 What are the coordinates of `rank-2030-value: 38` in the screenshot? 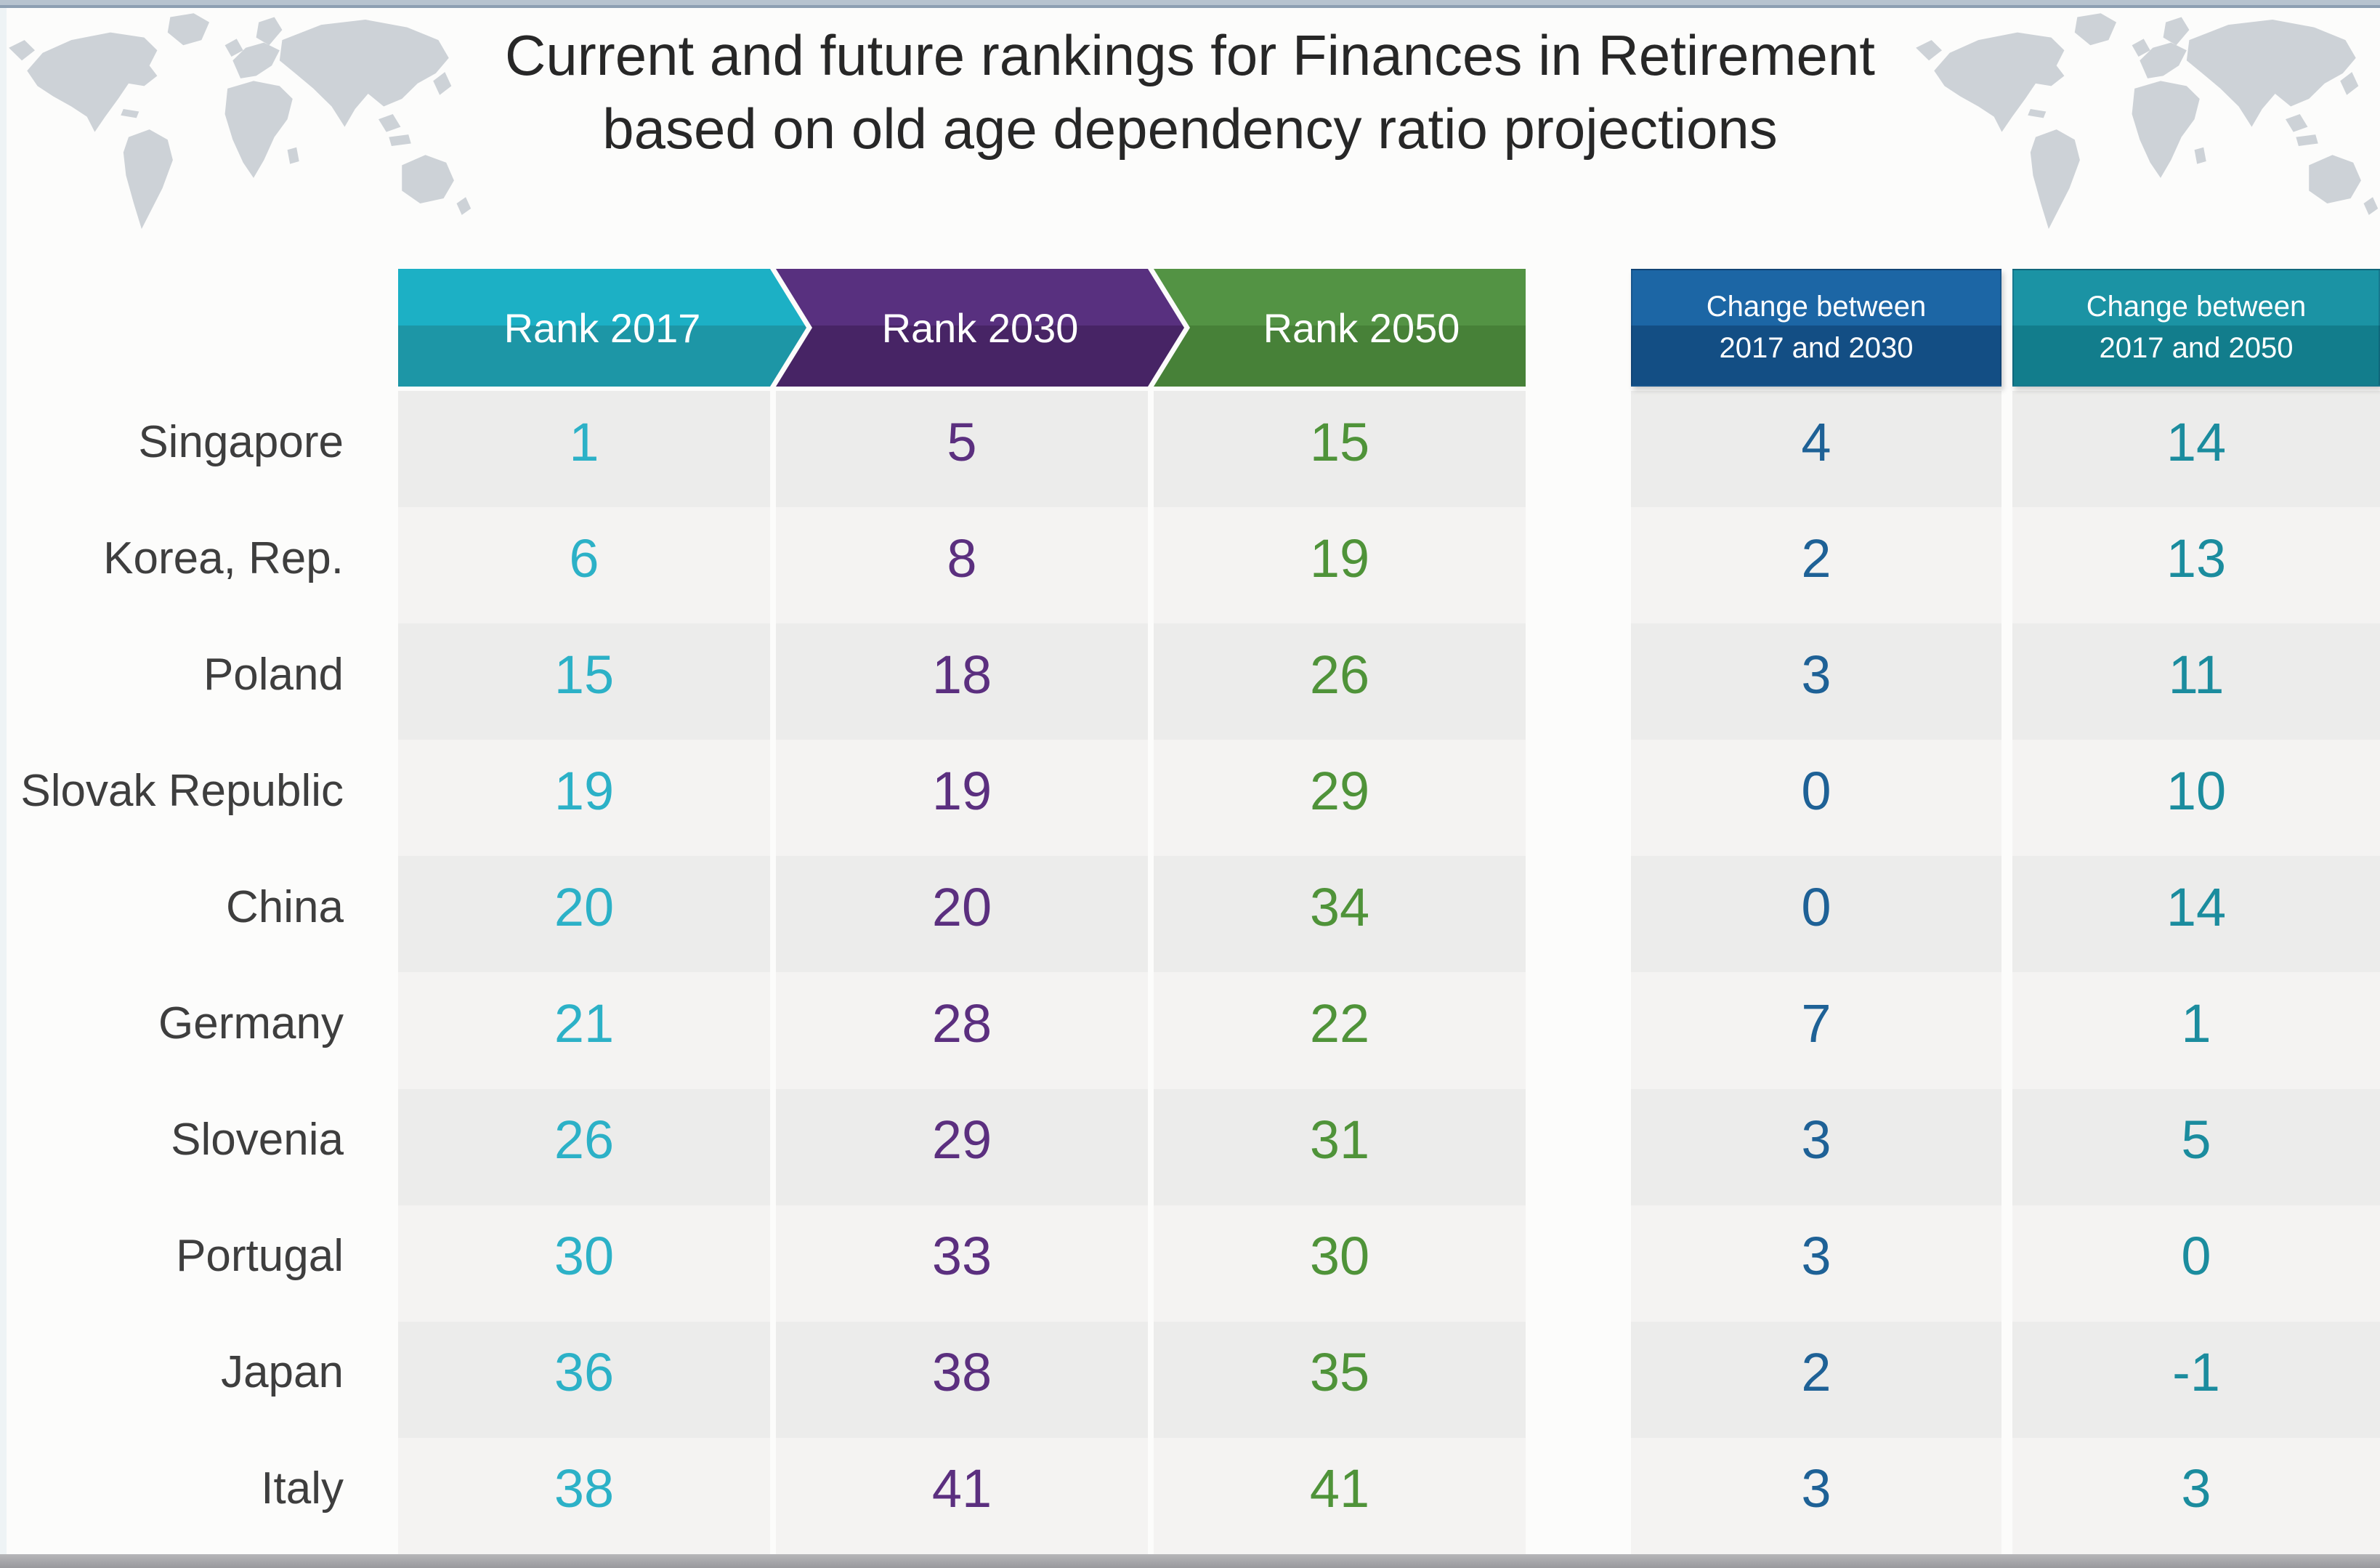 It's located at (962, 1379).